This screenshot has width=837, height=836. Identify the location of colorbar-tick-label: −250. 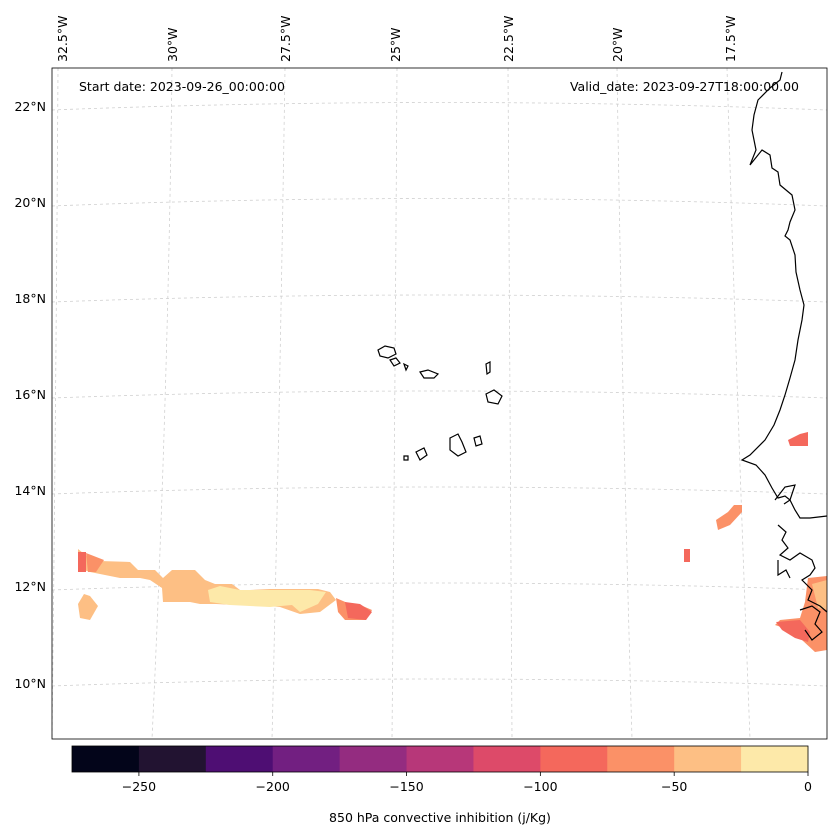
(139, 786).